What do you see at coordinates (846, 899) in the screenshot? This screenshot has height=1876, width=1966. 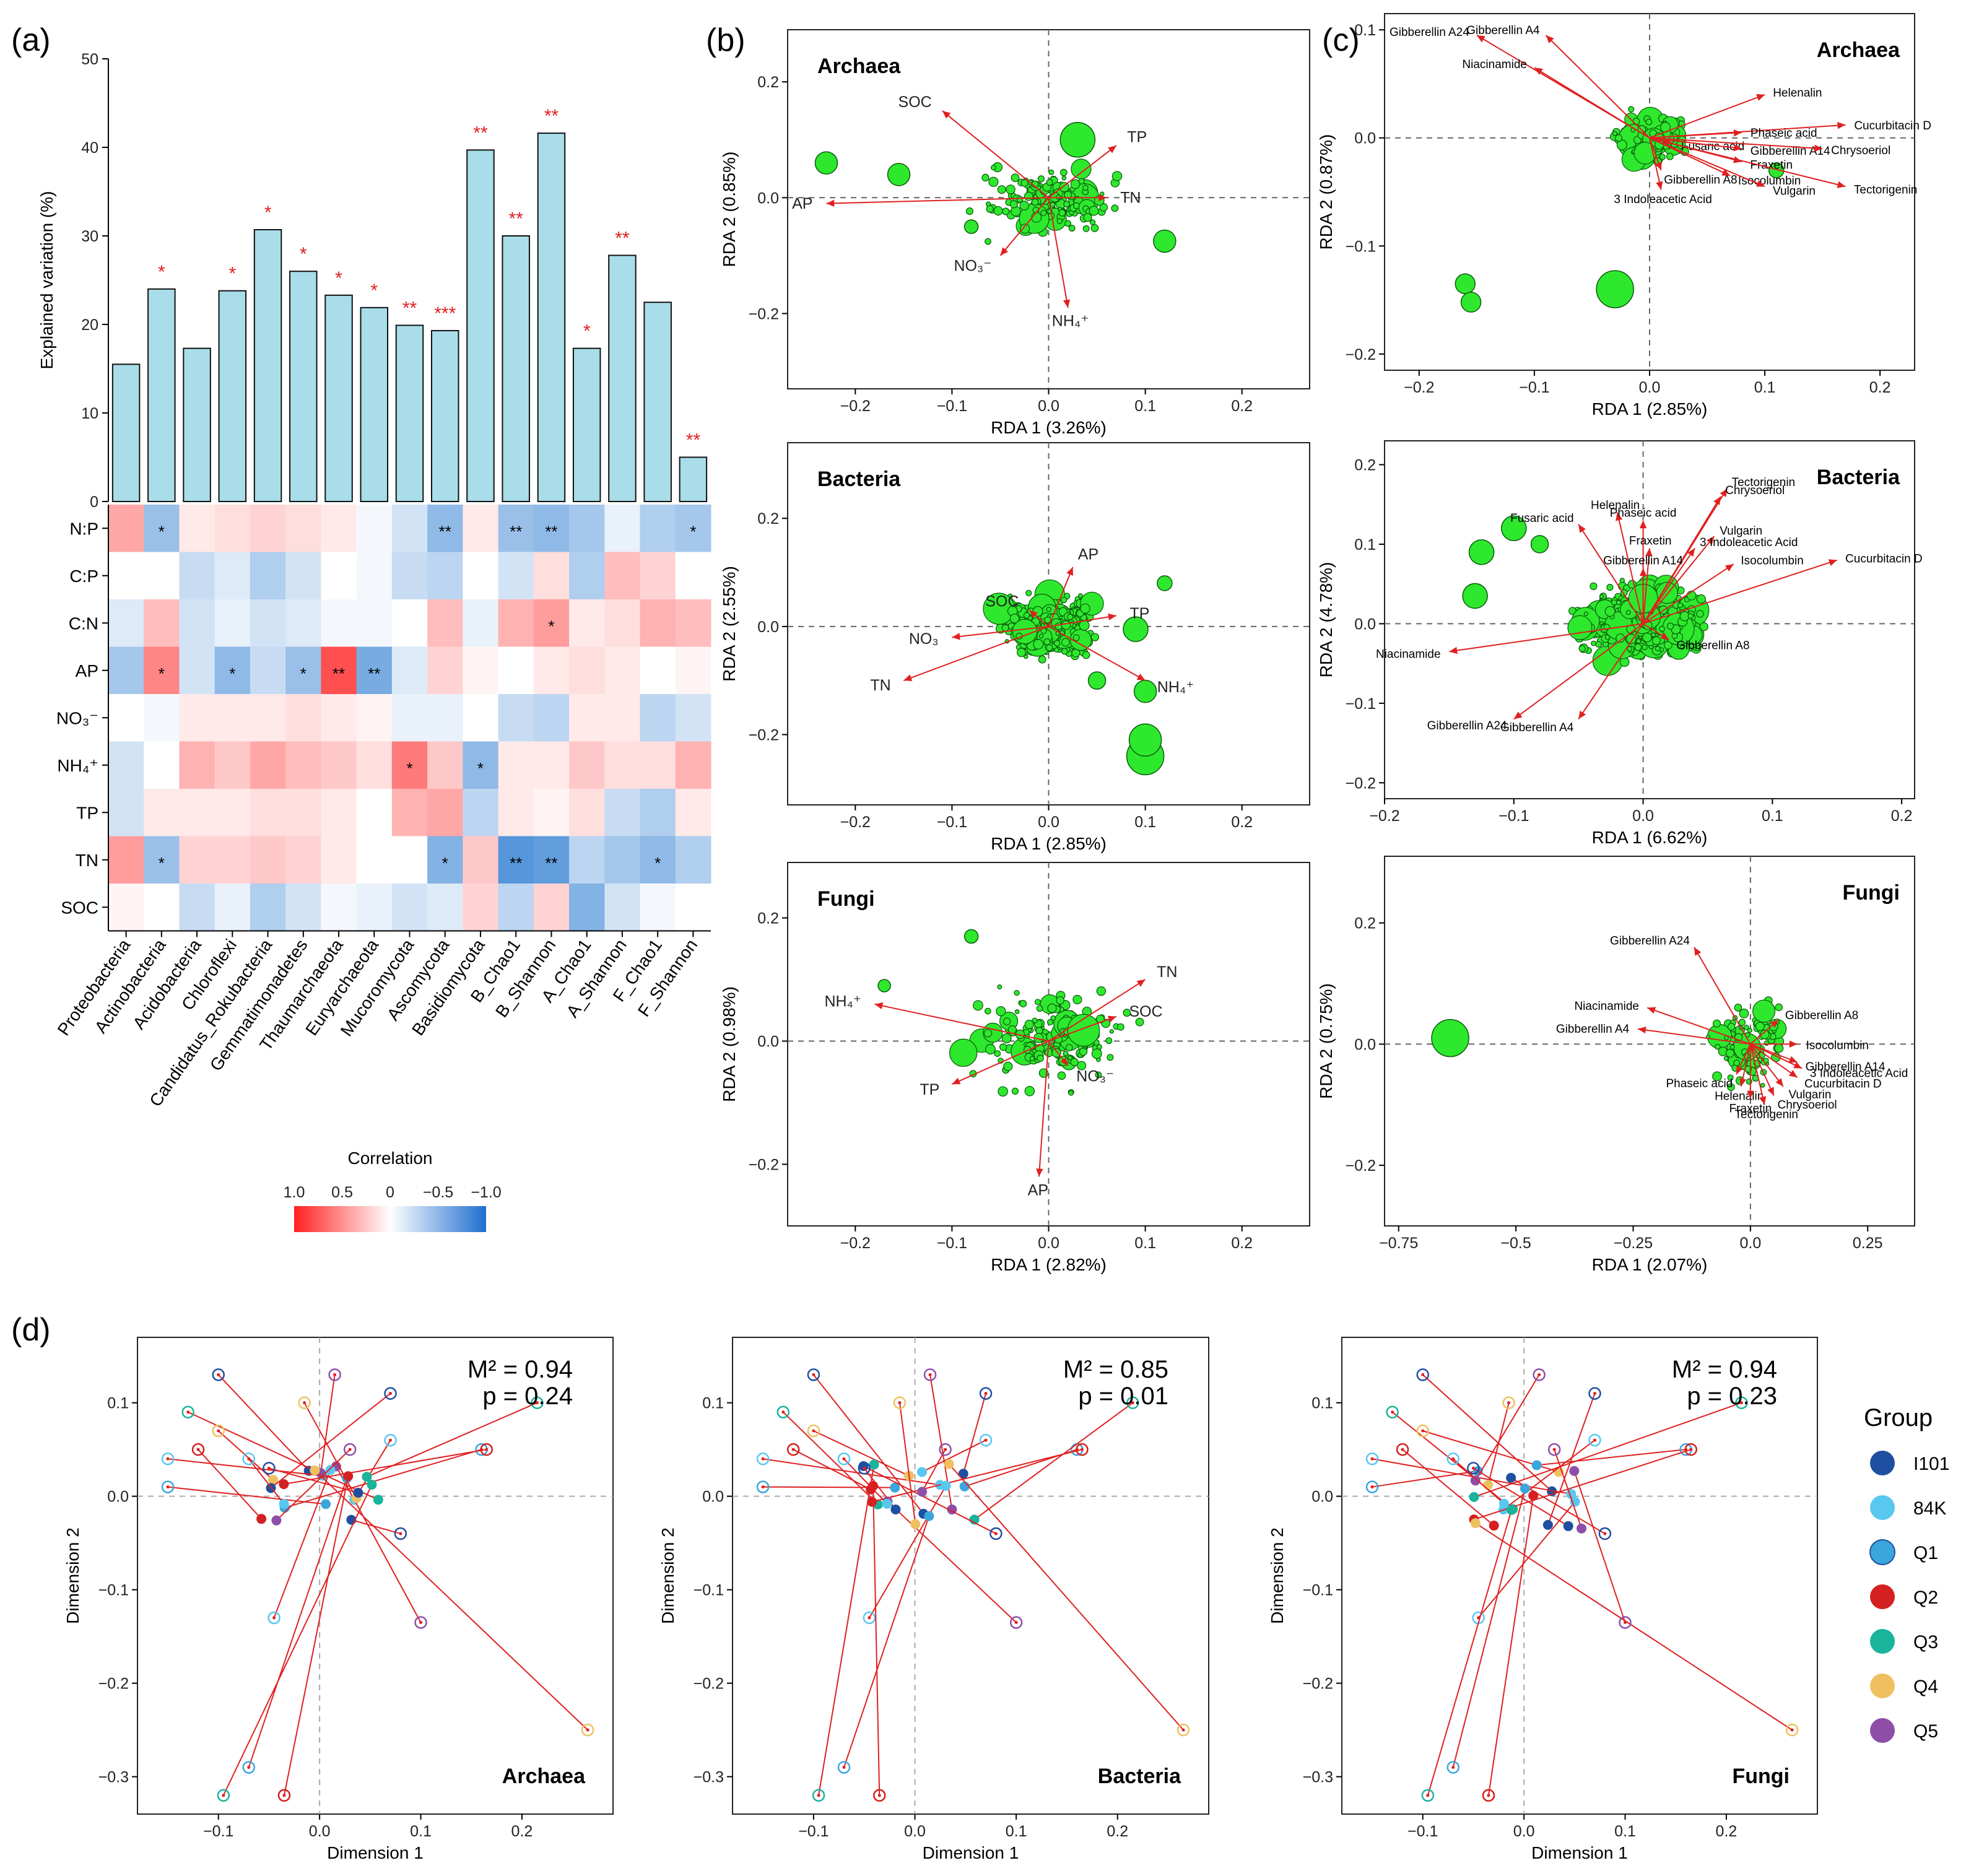 I see `plot-title: Fungi` at bounding box center [846, 899].